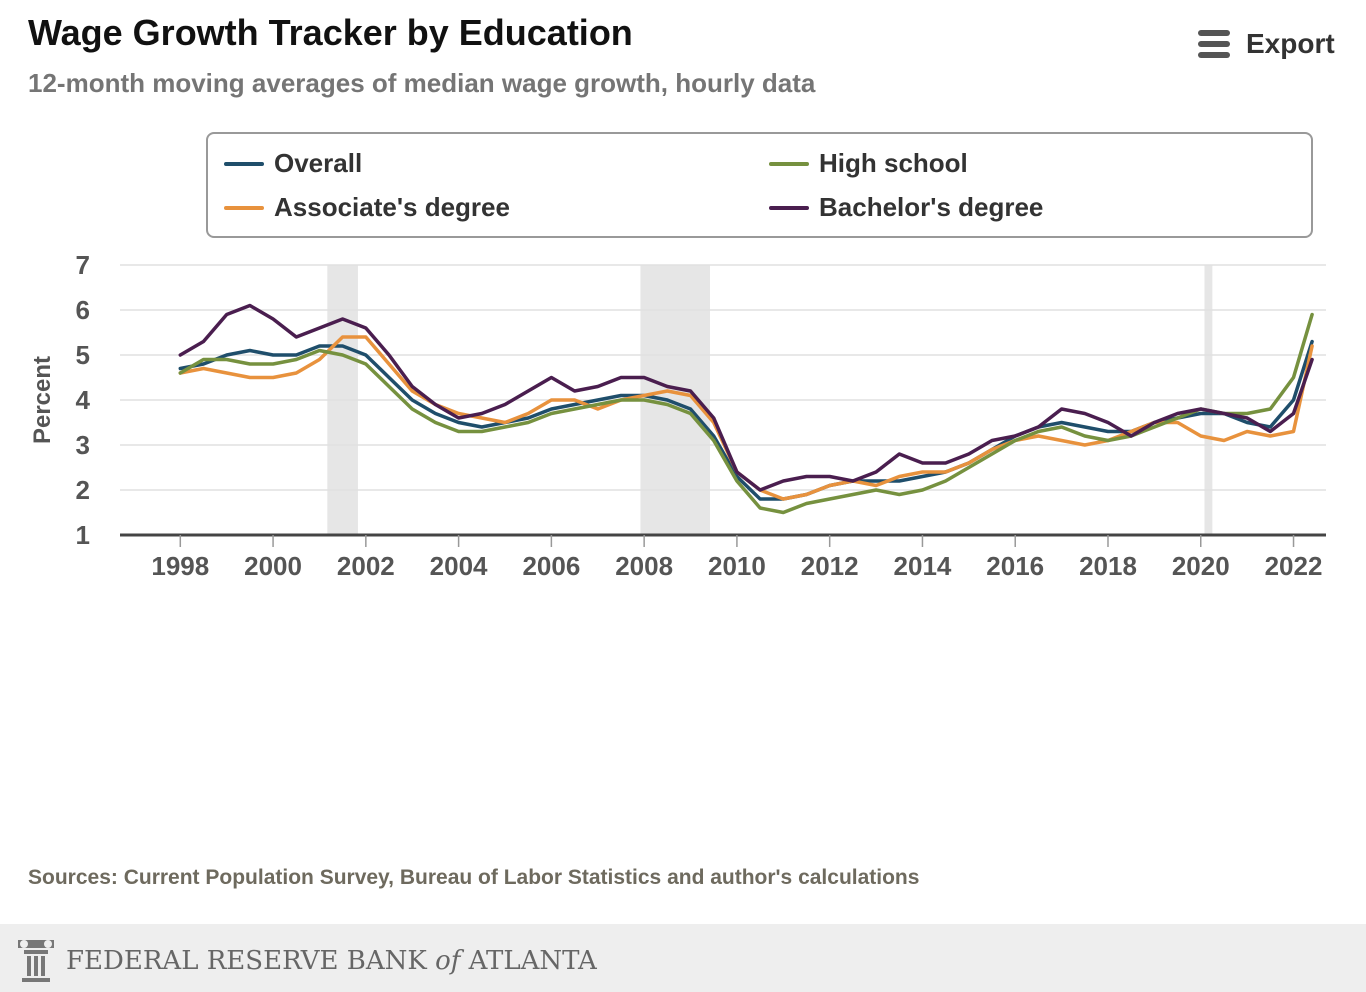 The image size is (1366, 992). Describe the element at coordinates (931, 207) in the screenshot. I see `legend-label-bachelors: Bachelor's degree` at that location.